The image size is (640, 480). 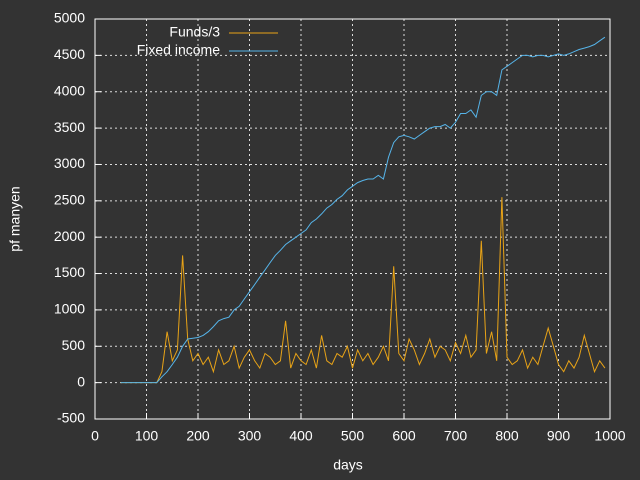 What do you see at coordinates (404, 436) in the screenshot?
I see `x-tick-label: 600` at bounding box center [404, 436].